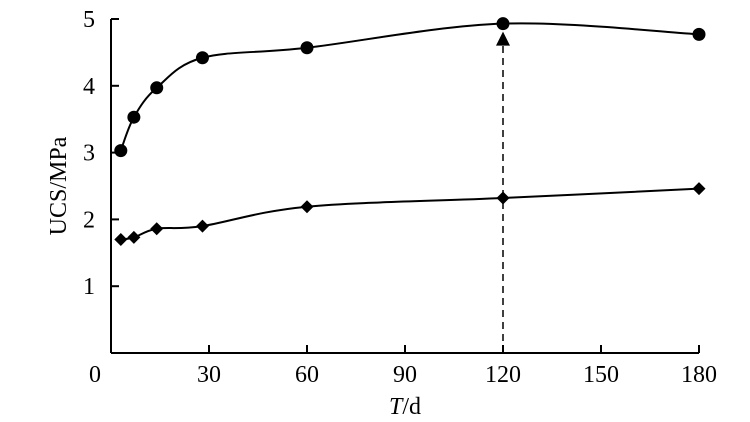 The height and width of the screenshot is (422, 750). I want to click on x-tick-label: 30, so click(209, 375).